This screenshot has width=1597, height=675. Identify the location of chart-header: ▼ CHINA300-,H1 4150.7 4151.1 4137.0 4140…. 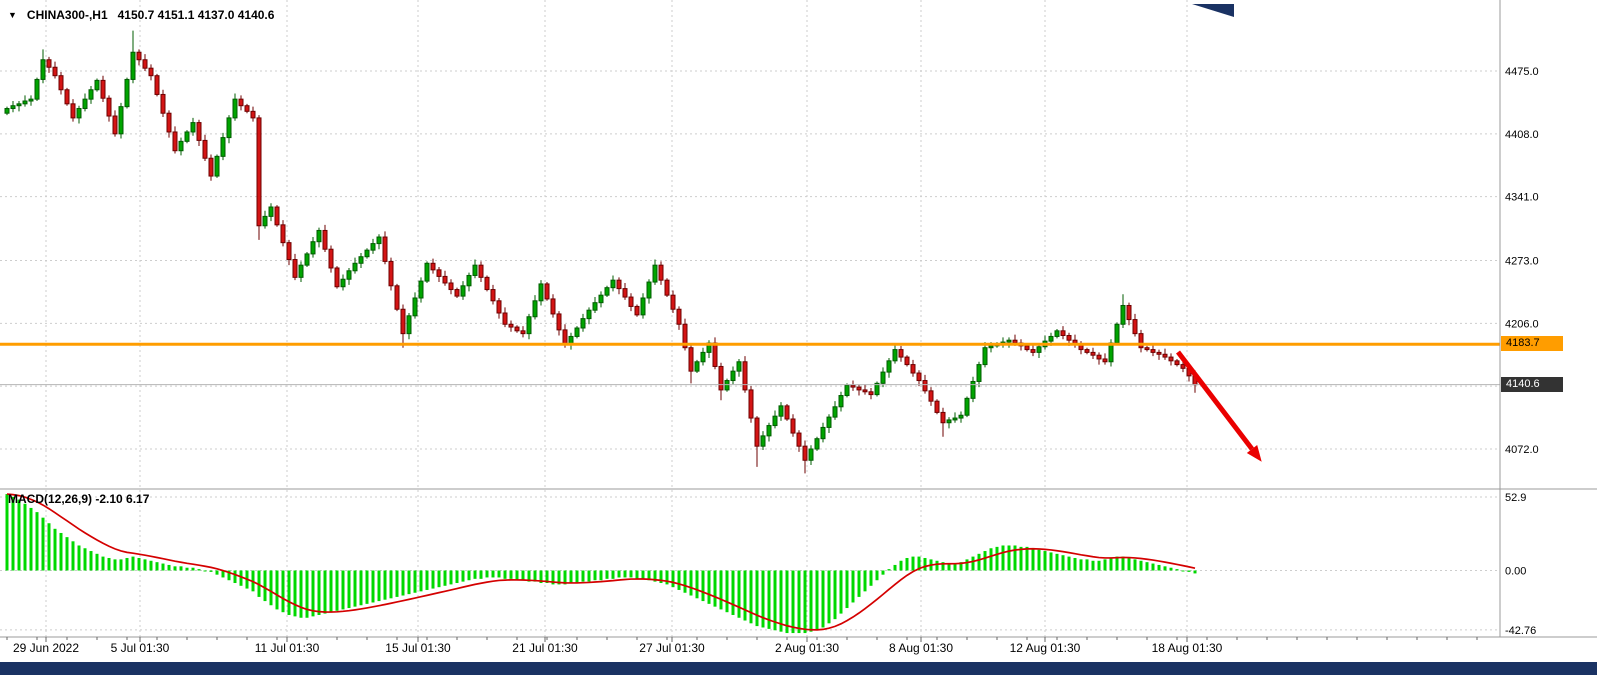
(141, 15).